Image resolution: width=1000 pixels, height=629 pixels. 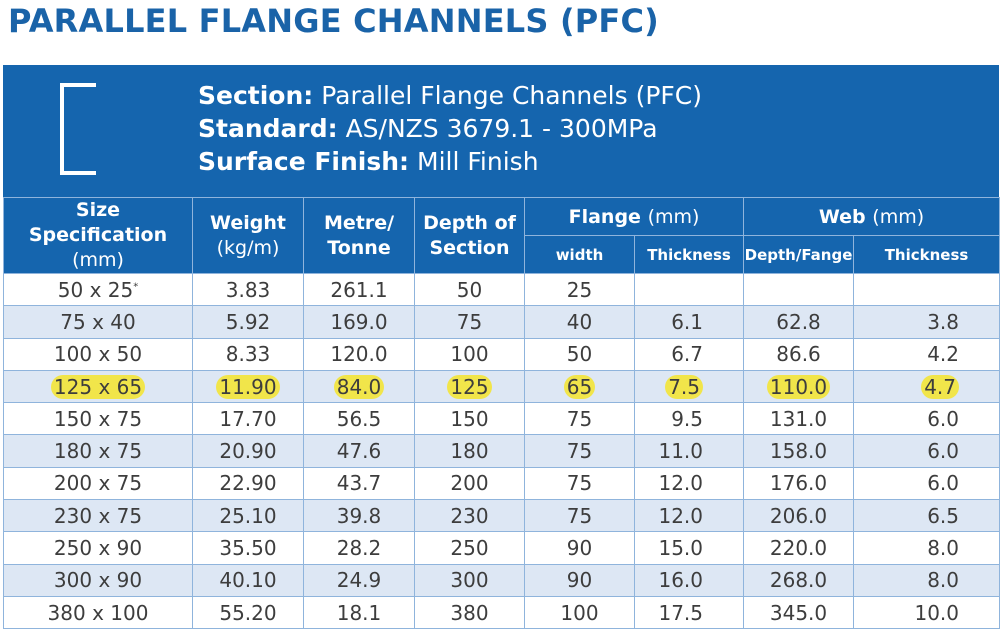 I want to click on col-flange-width-header: width, so click(x=579, y=254).